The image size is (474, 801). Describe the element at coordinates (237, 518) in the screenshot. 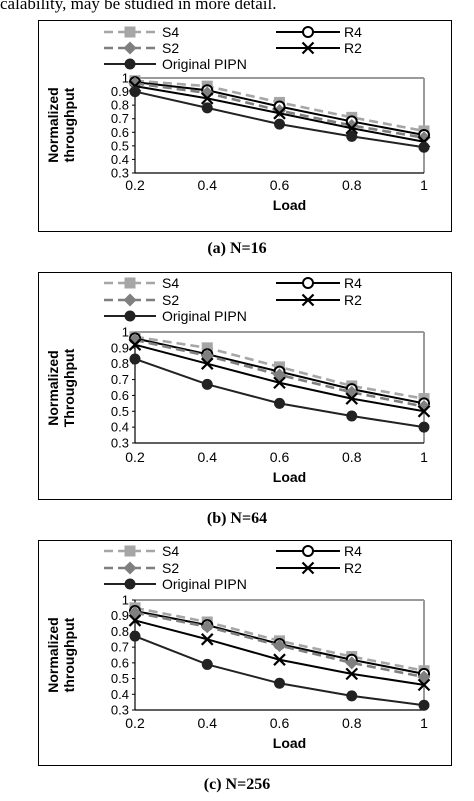

I see `caption-b: (b) N=64` at that location.